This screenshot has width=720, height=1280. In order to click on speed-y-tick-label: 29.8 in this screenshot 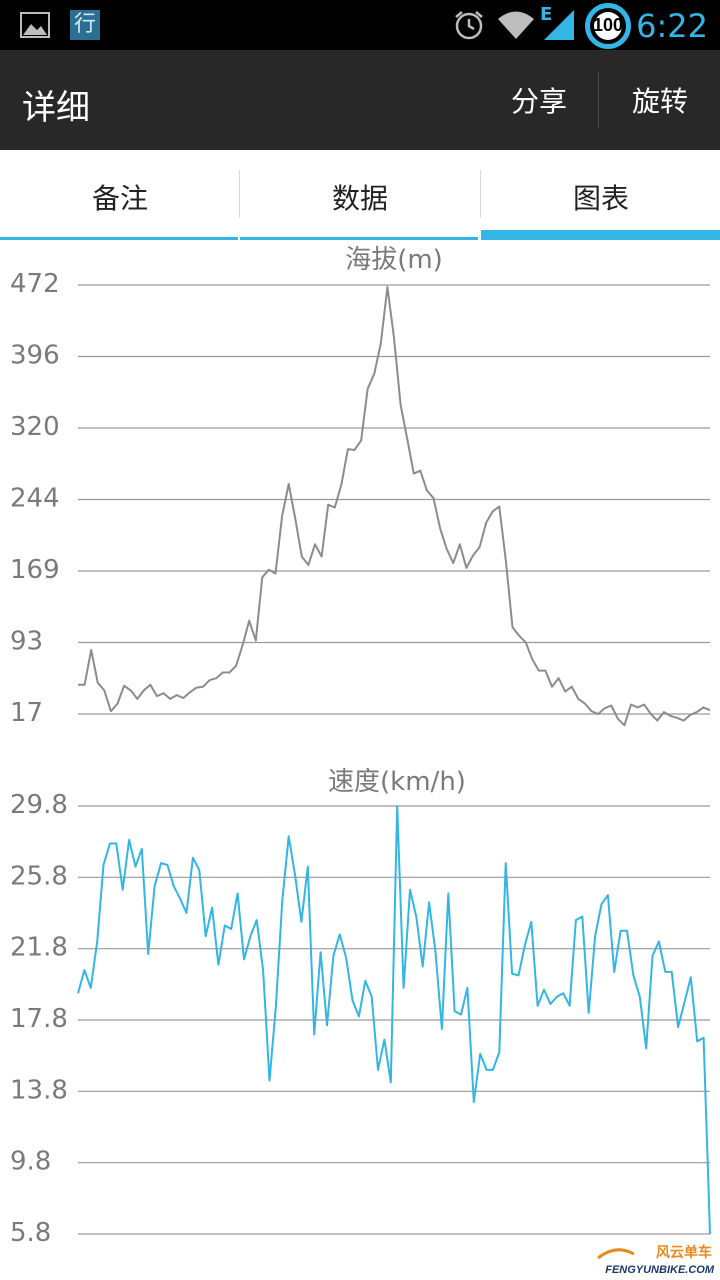, I will do `click(39, 805)`.